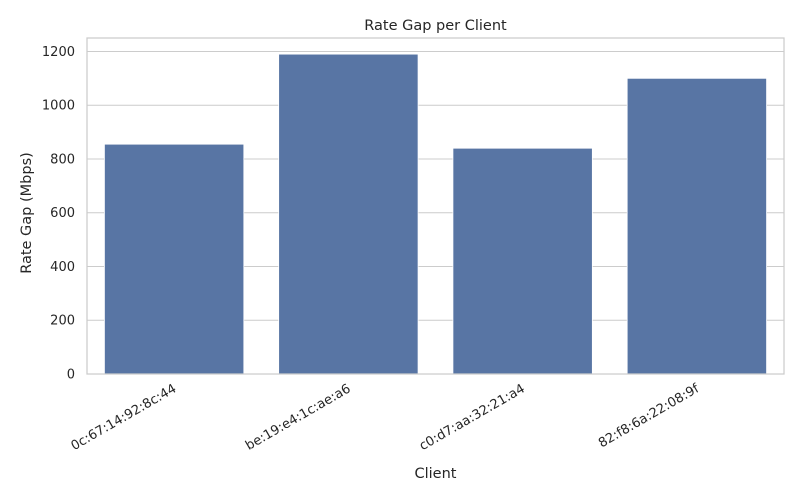 The image size is (800, 500). Describe the element at coordinates (649, 416) in the screenshot. I see `x-tick-label: 82:f8:6a:22:08:9f` at that location.